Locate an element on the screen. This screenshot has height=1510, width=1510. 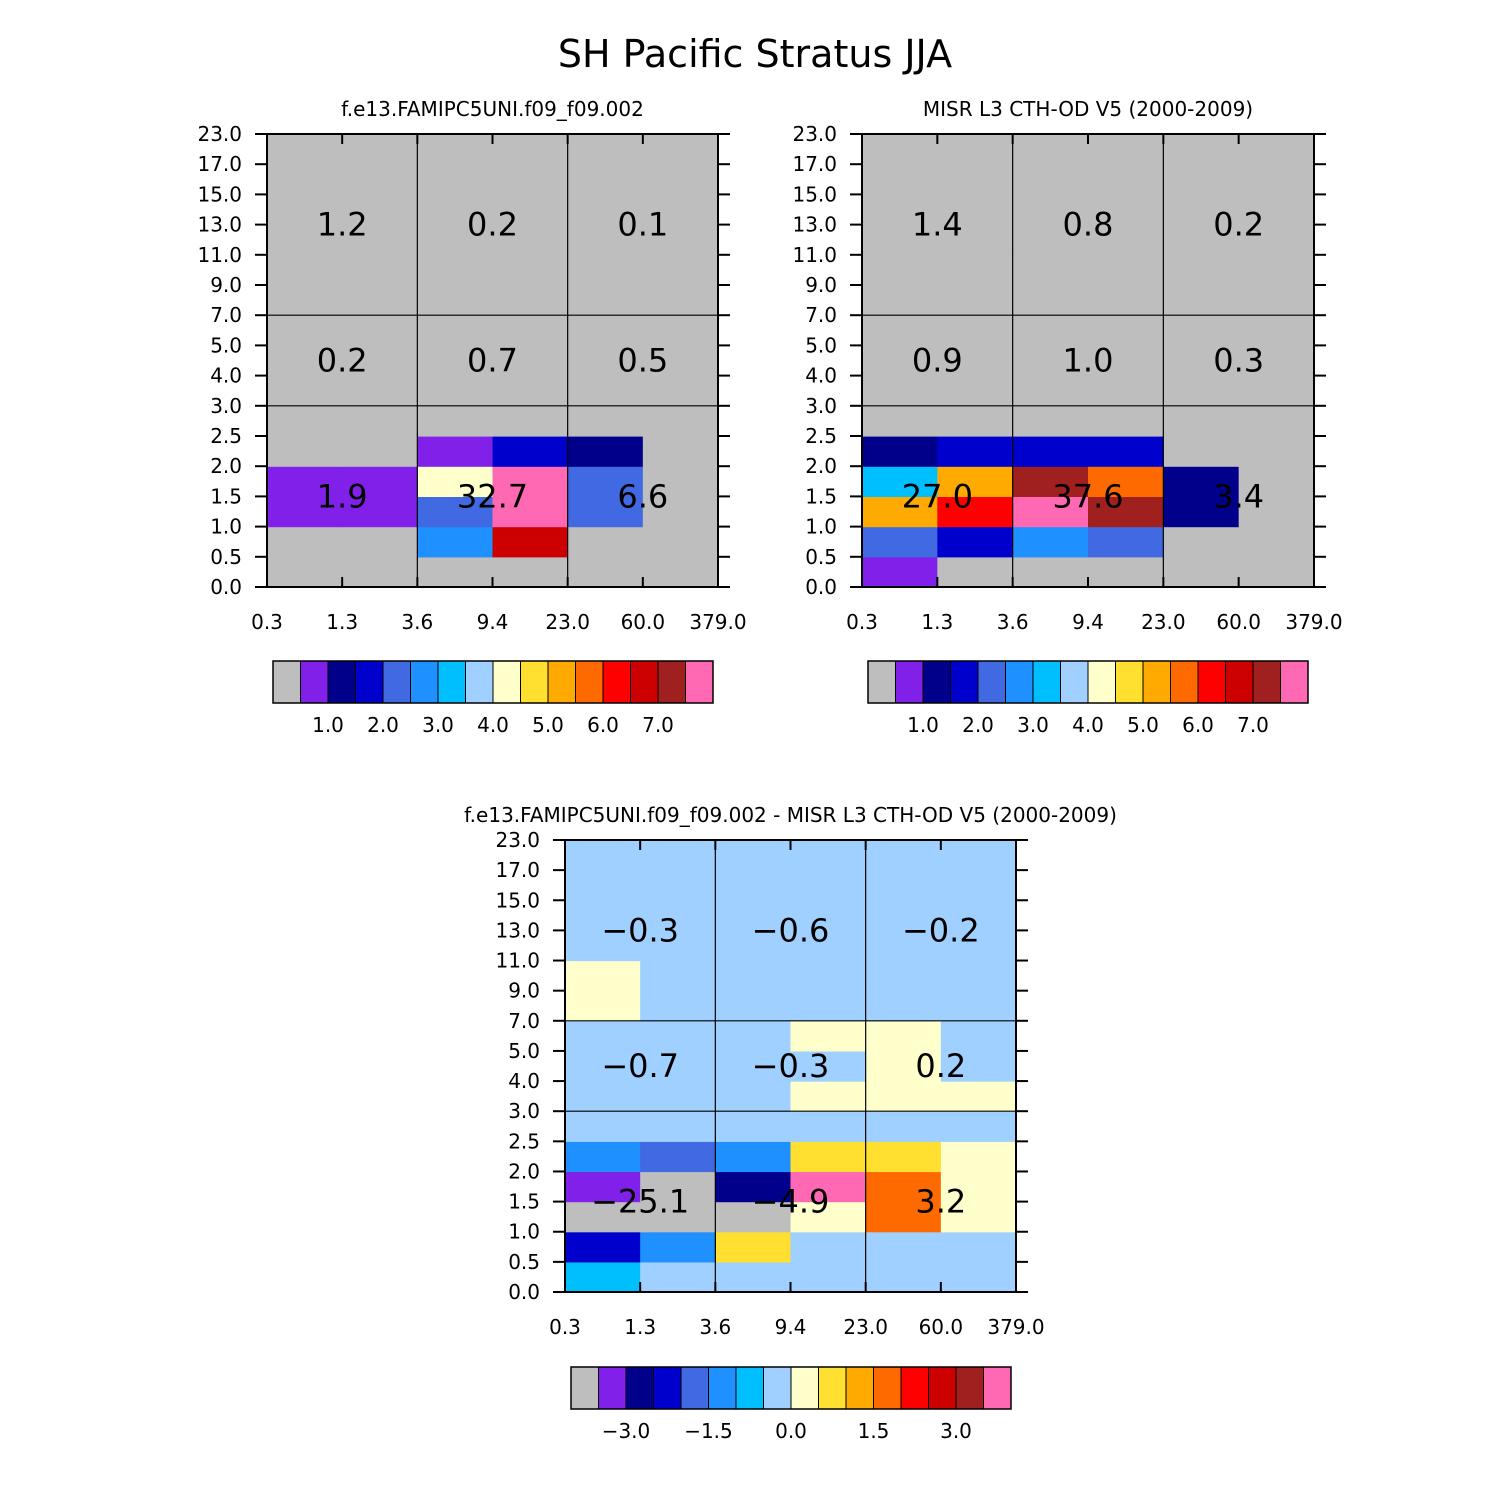
group-value-label: 1.2 is located at coordinates (342, 225).